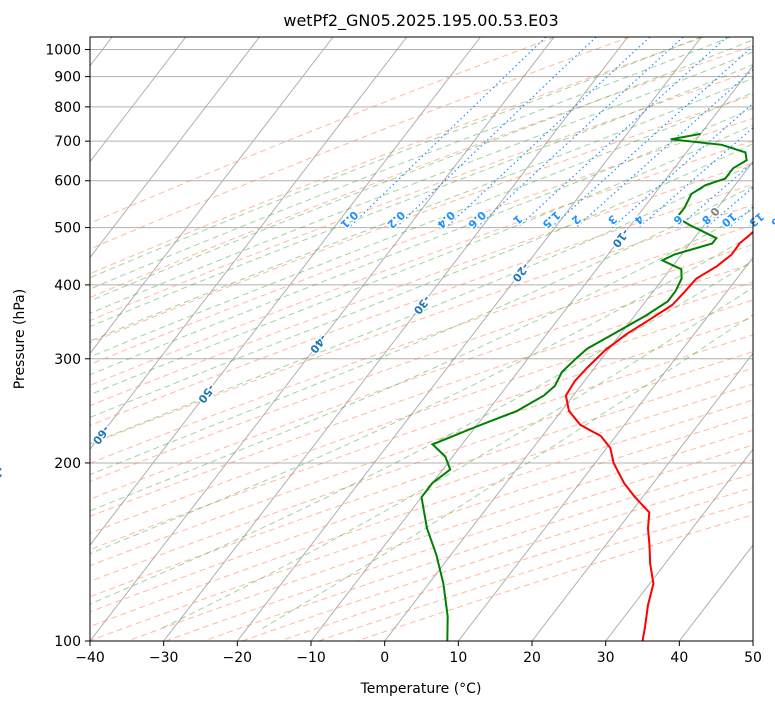 The image size is (775, 708). Describe the element at coordinates (67, 229) in the screenshot. I see `y-tick-label: 500` at that location.